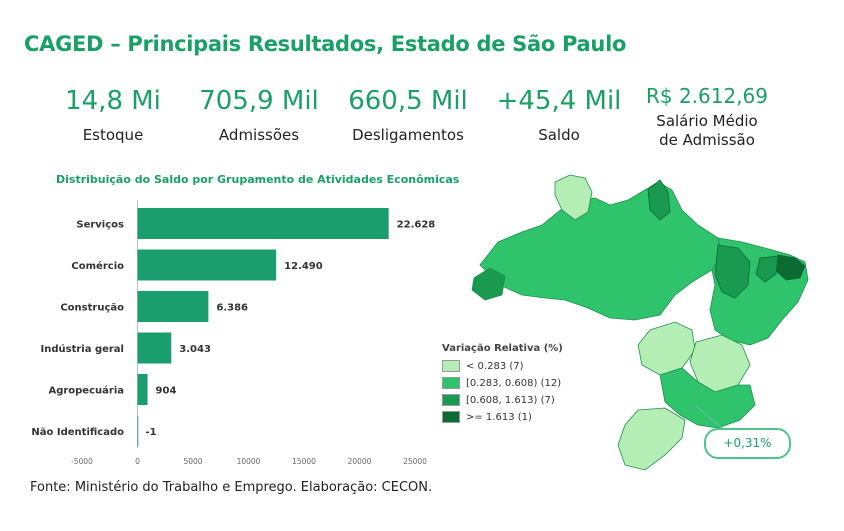  I want to click on map-state-rr, so click(573, 197).